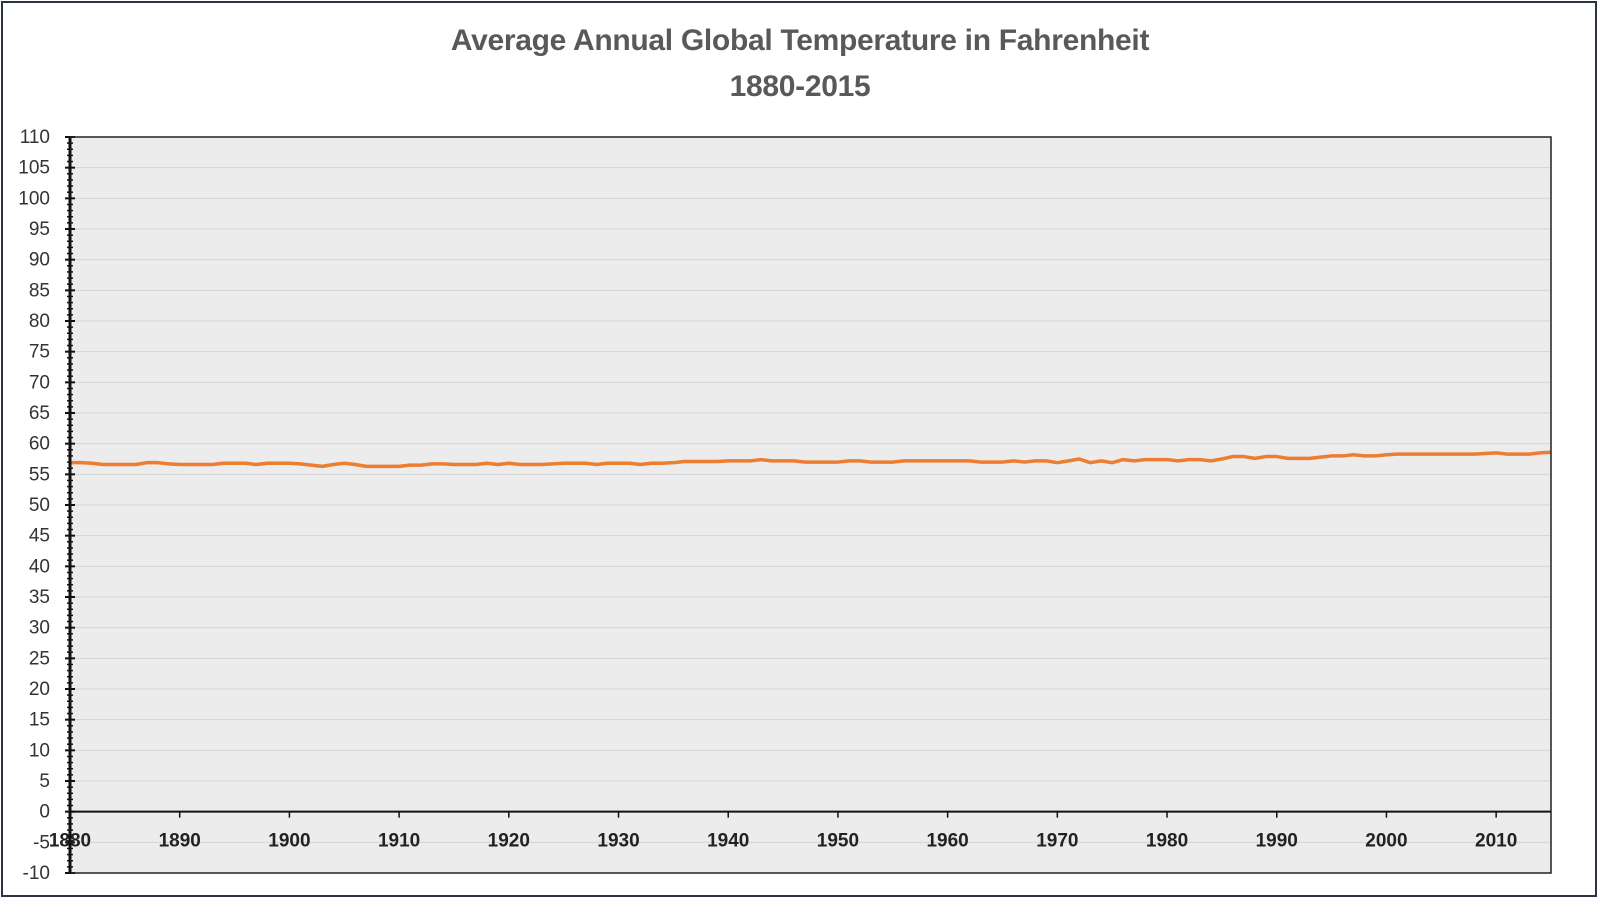 The image size is (1600, 900). I want to click on y-tick-label: 65, so click(39, 413).